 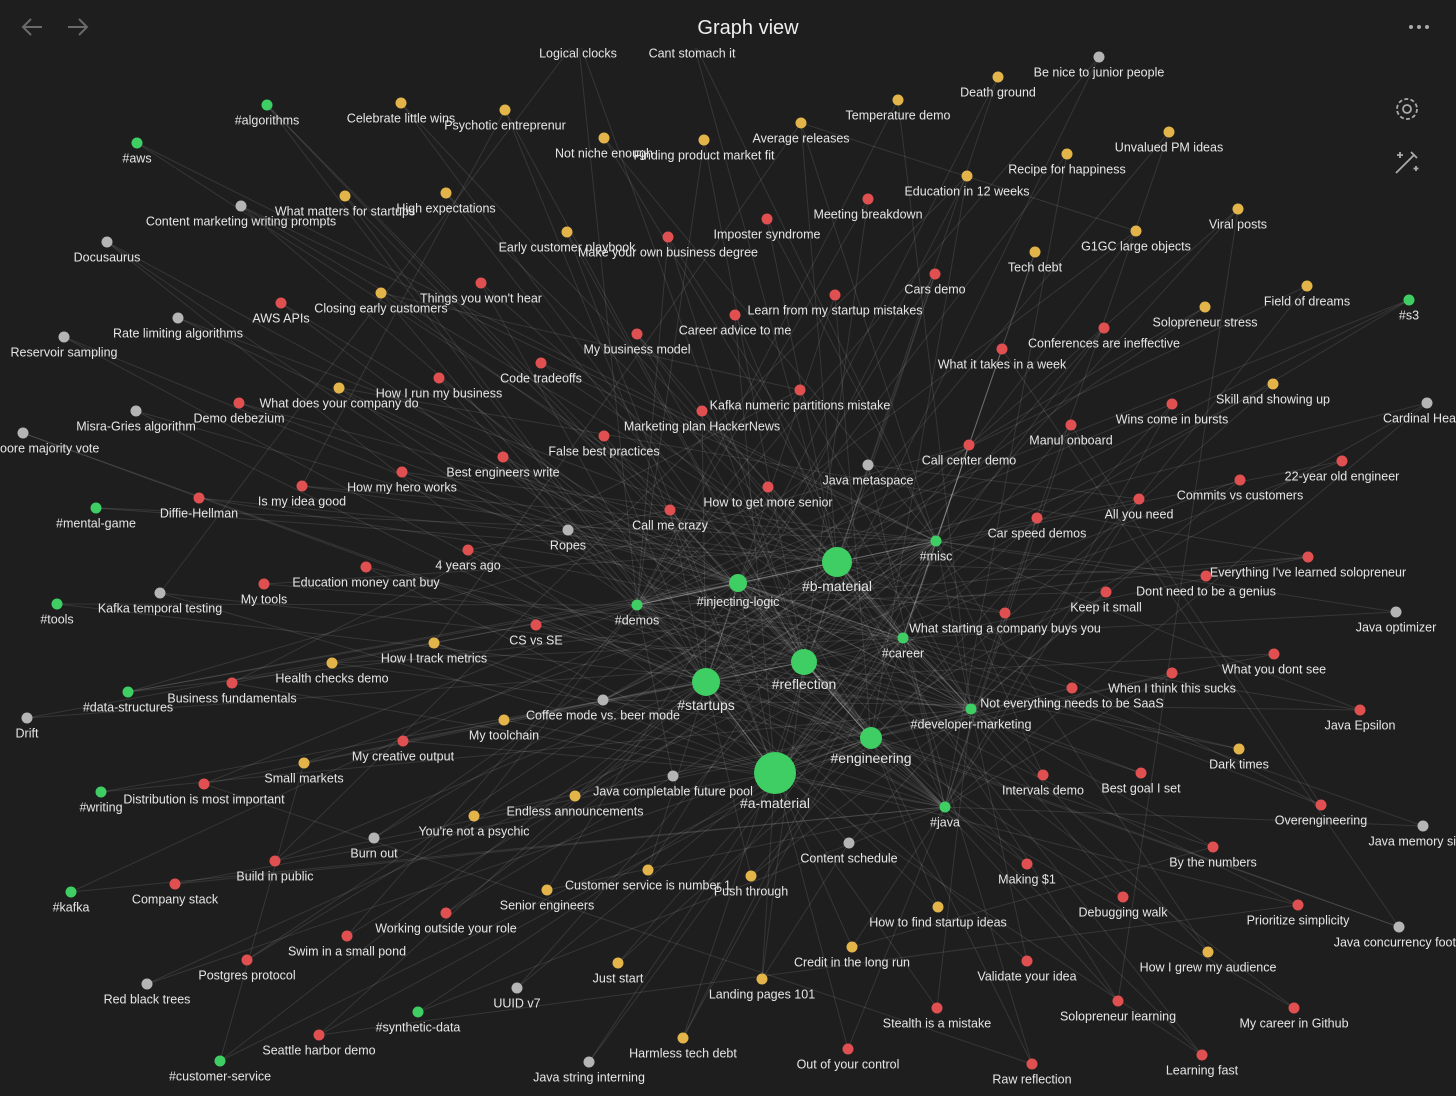 What do you see at coordinates (1419, 27) in the screenshot?
I see `more-button` at bounding box center [1419, 27].